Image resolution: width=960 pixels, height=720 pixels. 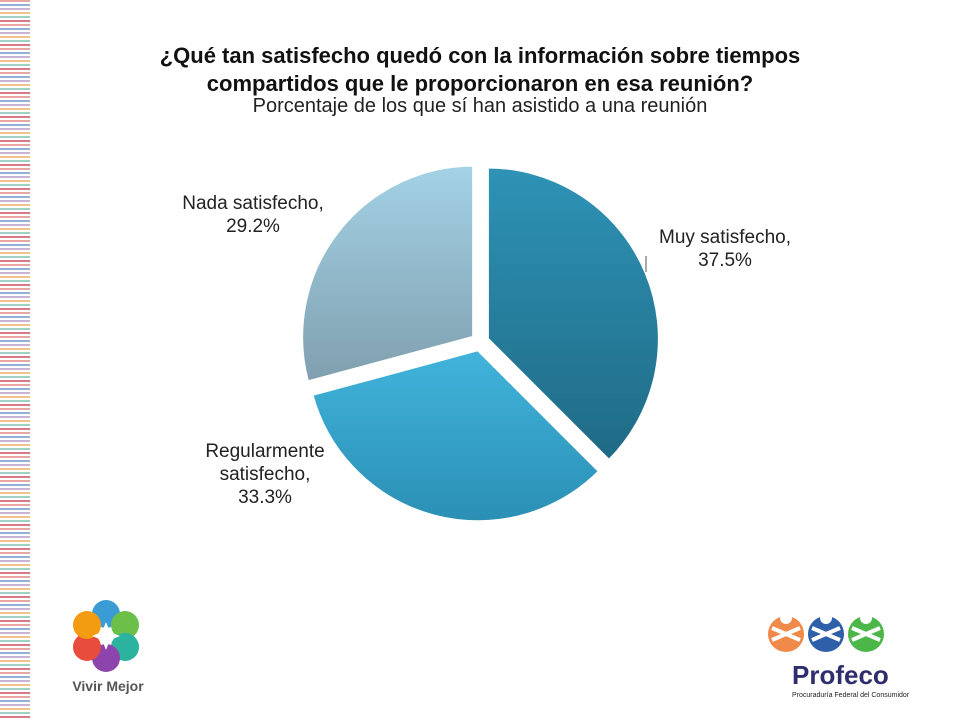 What do you see at coordinates (265, 474) in the screenshot?
I see `data-label-regularmente-satisfecho: Regularmente satisfecho, 33.3%` at bounding box center [265, 474].